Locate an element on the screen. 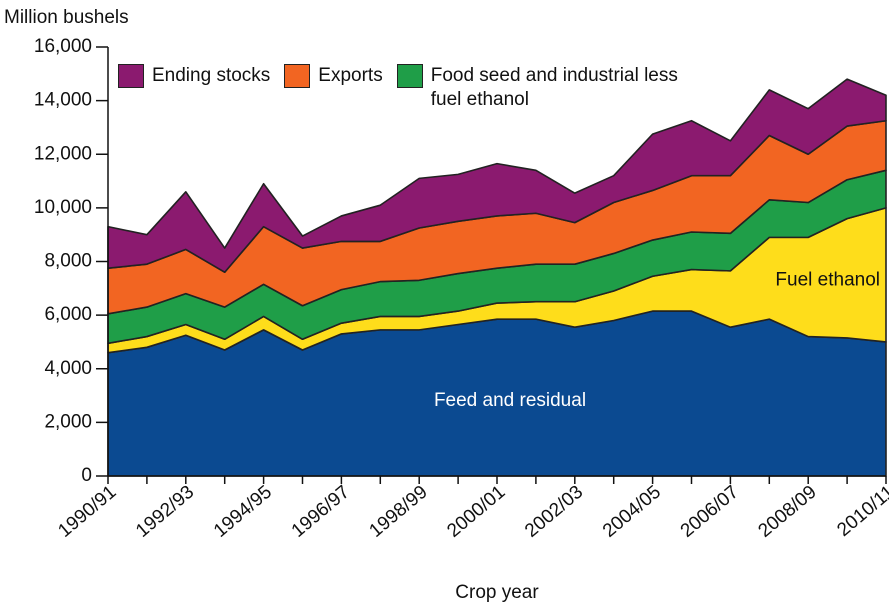 This screenshot has width=889, height=606. x-tick-label: 1996/97 is located at coordinates (321, 512).